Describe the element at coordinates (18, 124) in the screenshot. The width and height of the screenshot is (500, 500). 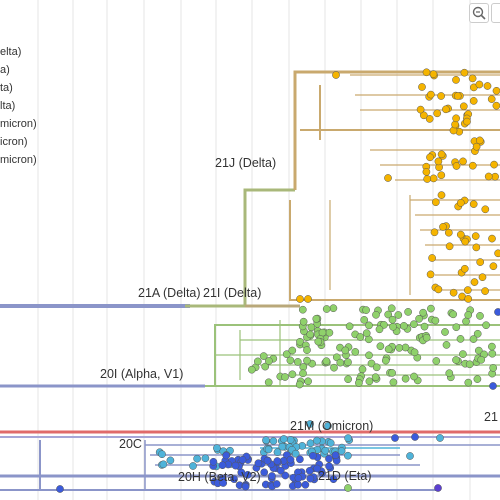
I see `legend-item: micron)` at that location.